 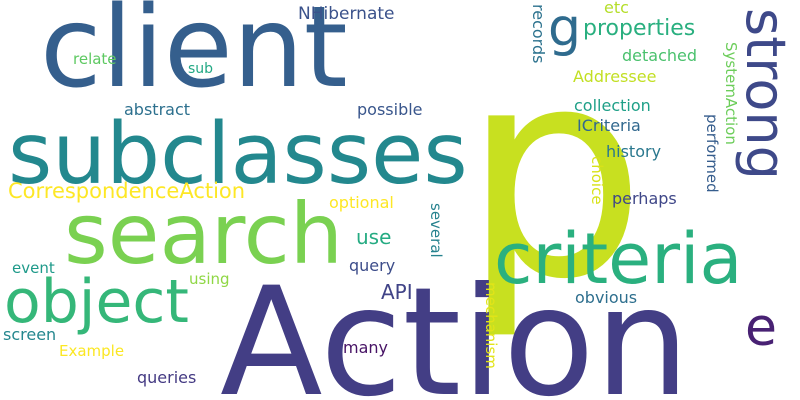 What do you see at coordinates (765, 94) in the screenshot?
I see `word-strong: strong` at bounding box center [765, 94].